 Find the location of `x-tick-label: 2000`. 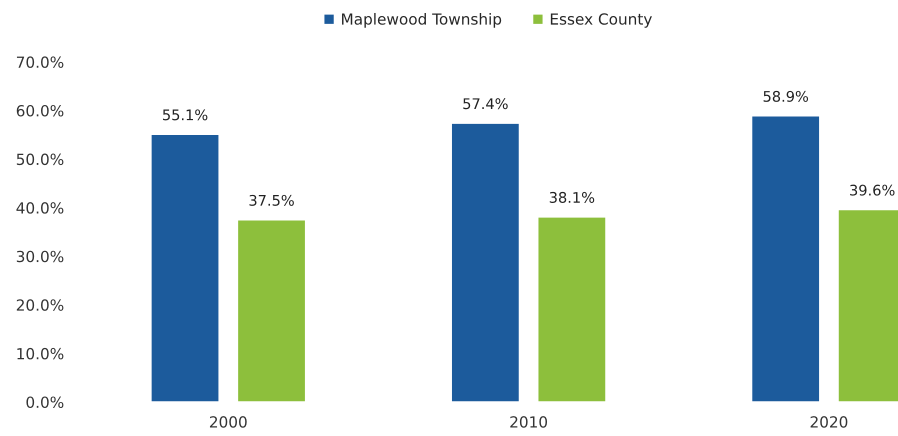

x-tick-label: 2000 is located at coordinates (228, 422).